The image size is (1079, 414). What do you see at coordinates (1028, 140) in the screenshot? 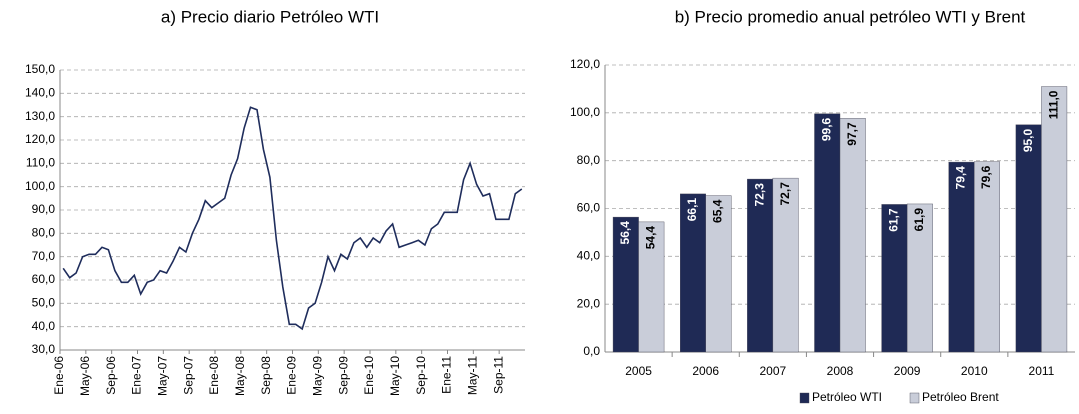
I see `value-label: 95,0` at bounding box center [1028, 140].